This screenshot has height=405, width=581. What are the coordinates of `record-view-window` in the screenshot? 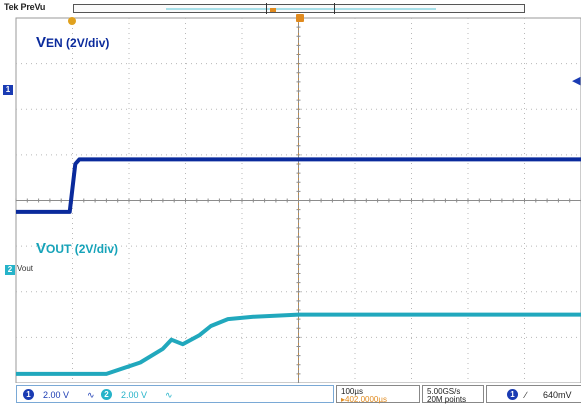 It's located at (301, 9).